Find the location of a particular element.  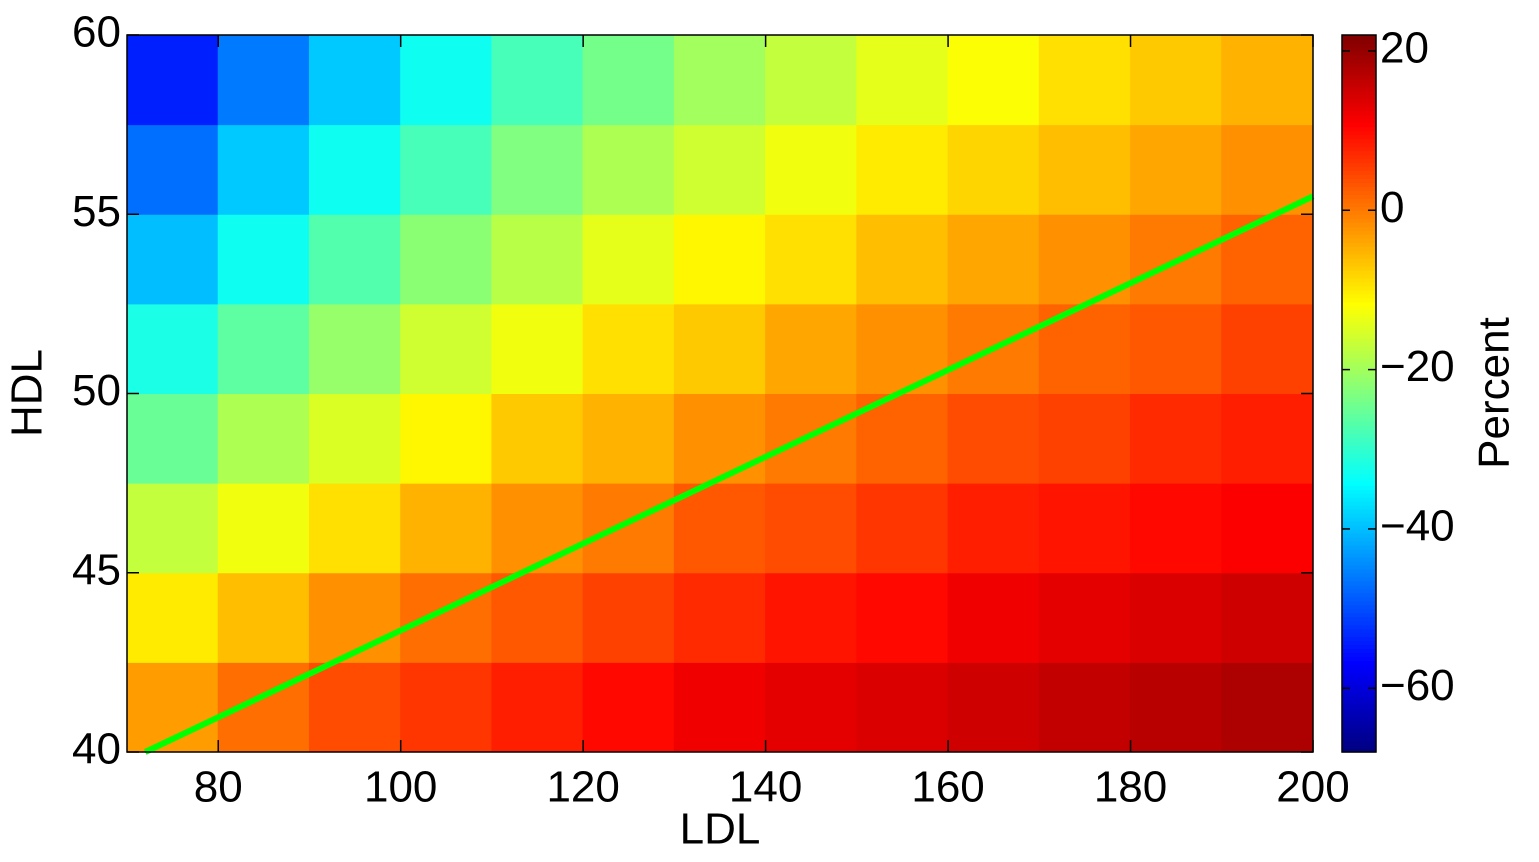

y-tick-label: 55 is located at coordinates (96, 211).